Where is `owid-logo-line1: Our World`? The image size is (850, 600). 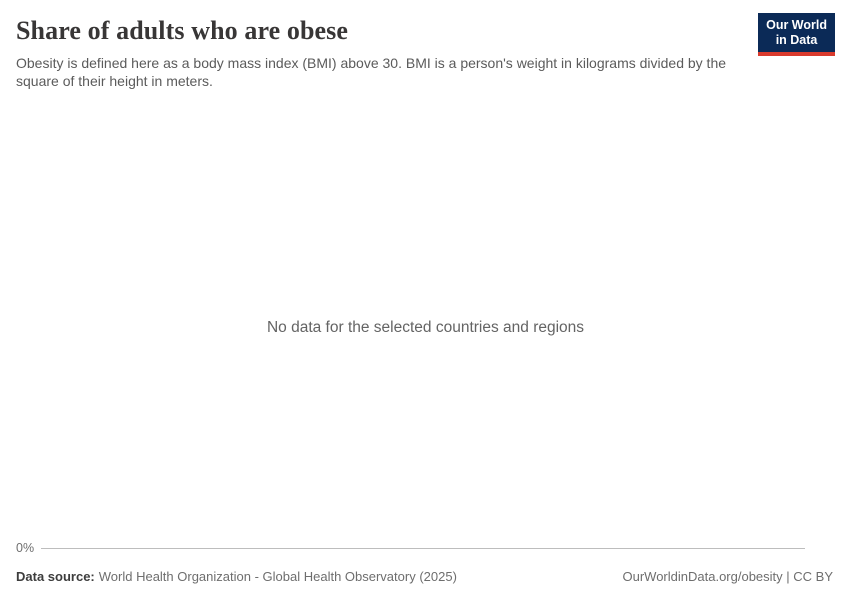
owid-logo-line1: Our World is located at coordinates (796, 25).